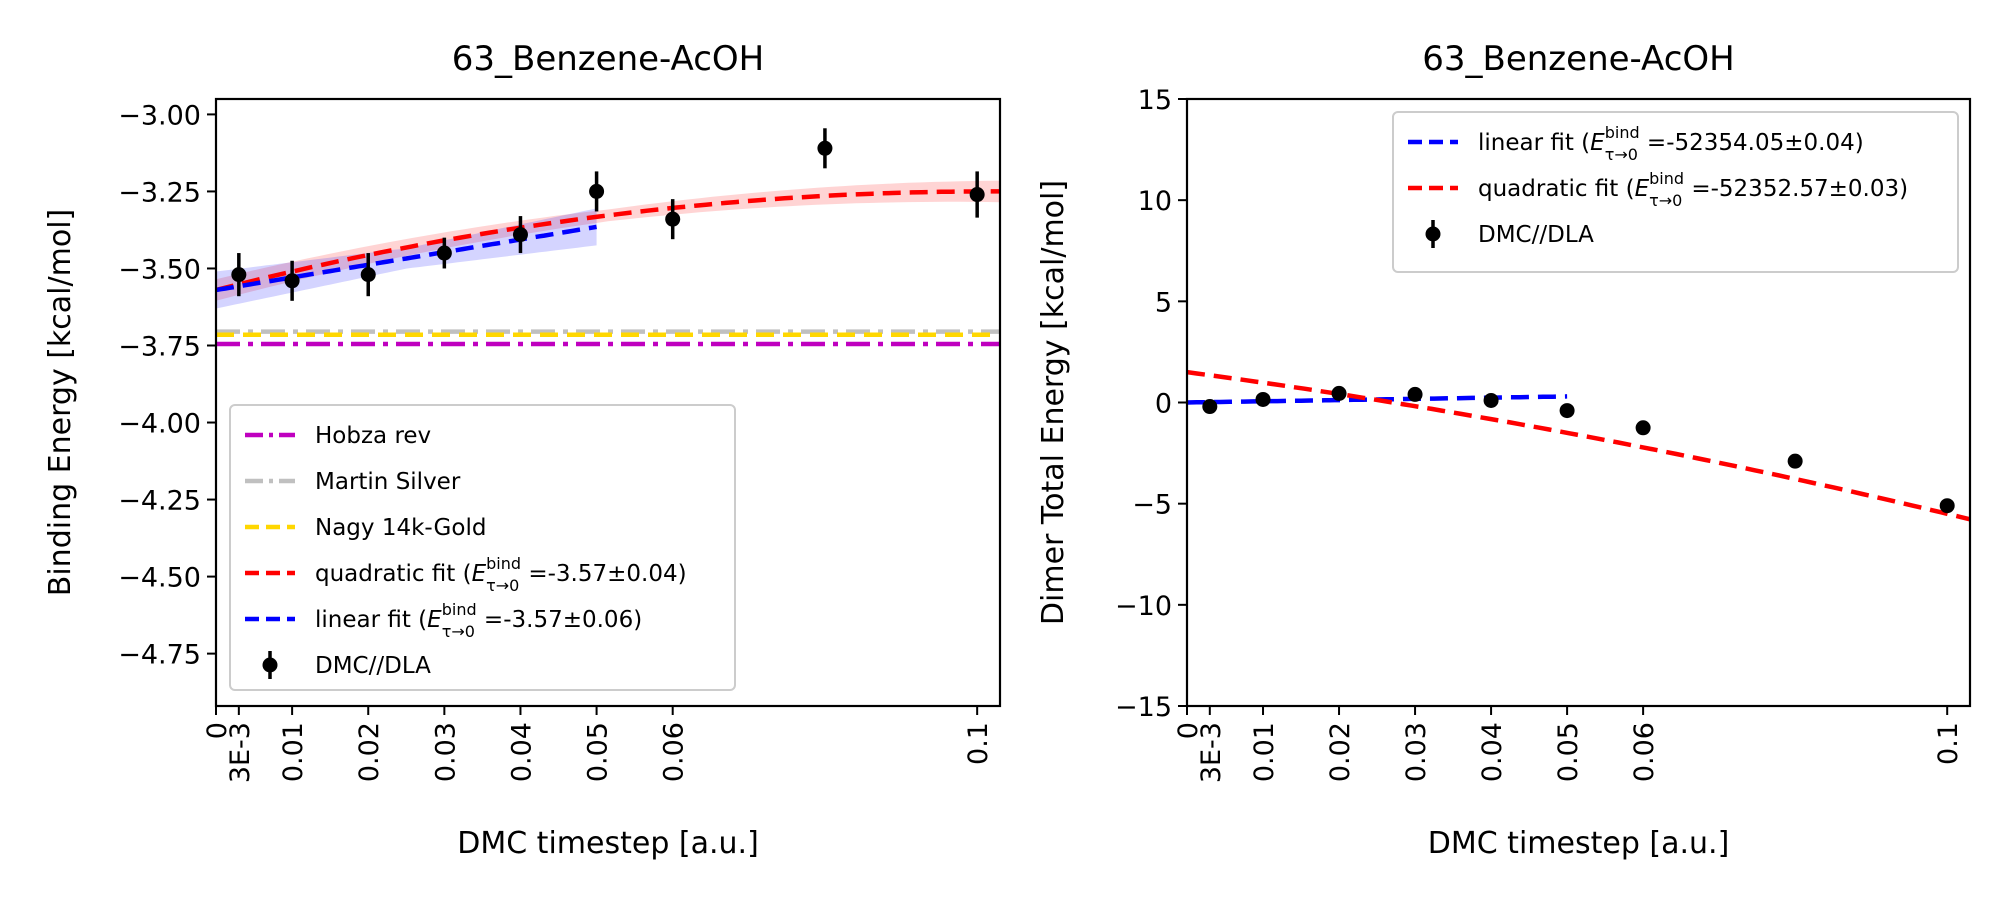 The image size is (2007, 905). What do you see at coordinates (159, 578) in the screenshot?
I see `y-tick-label: −4.50` at bounding box center [159, 578].